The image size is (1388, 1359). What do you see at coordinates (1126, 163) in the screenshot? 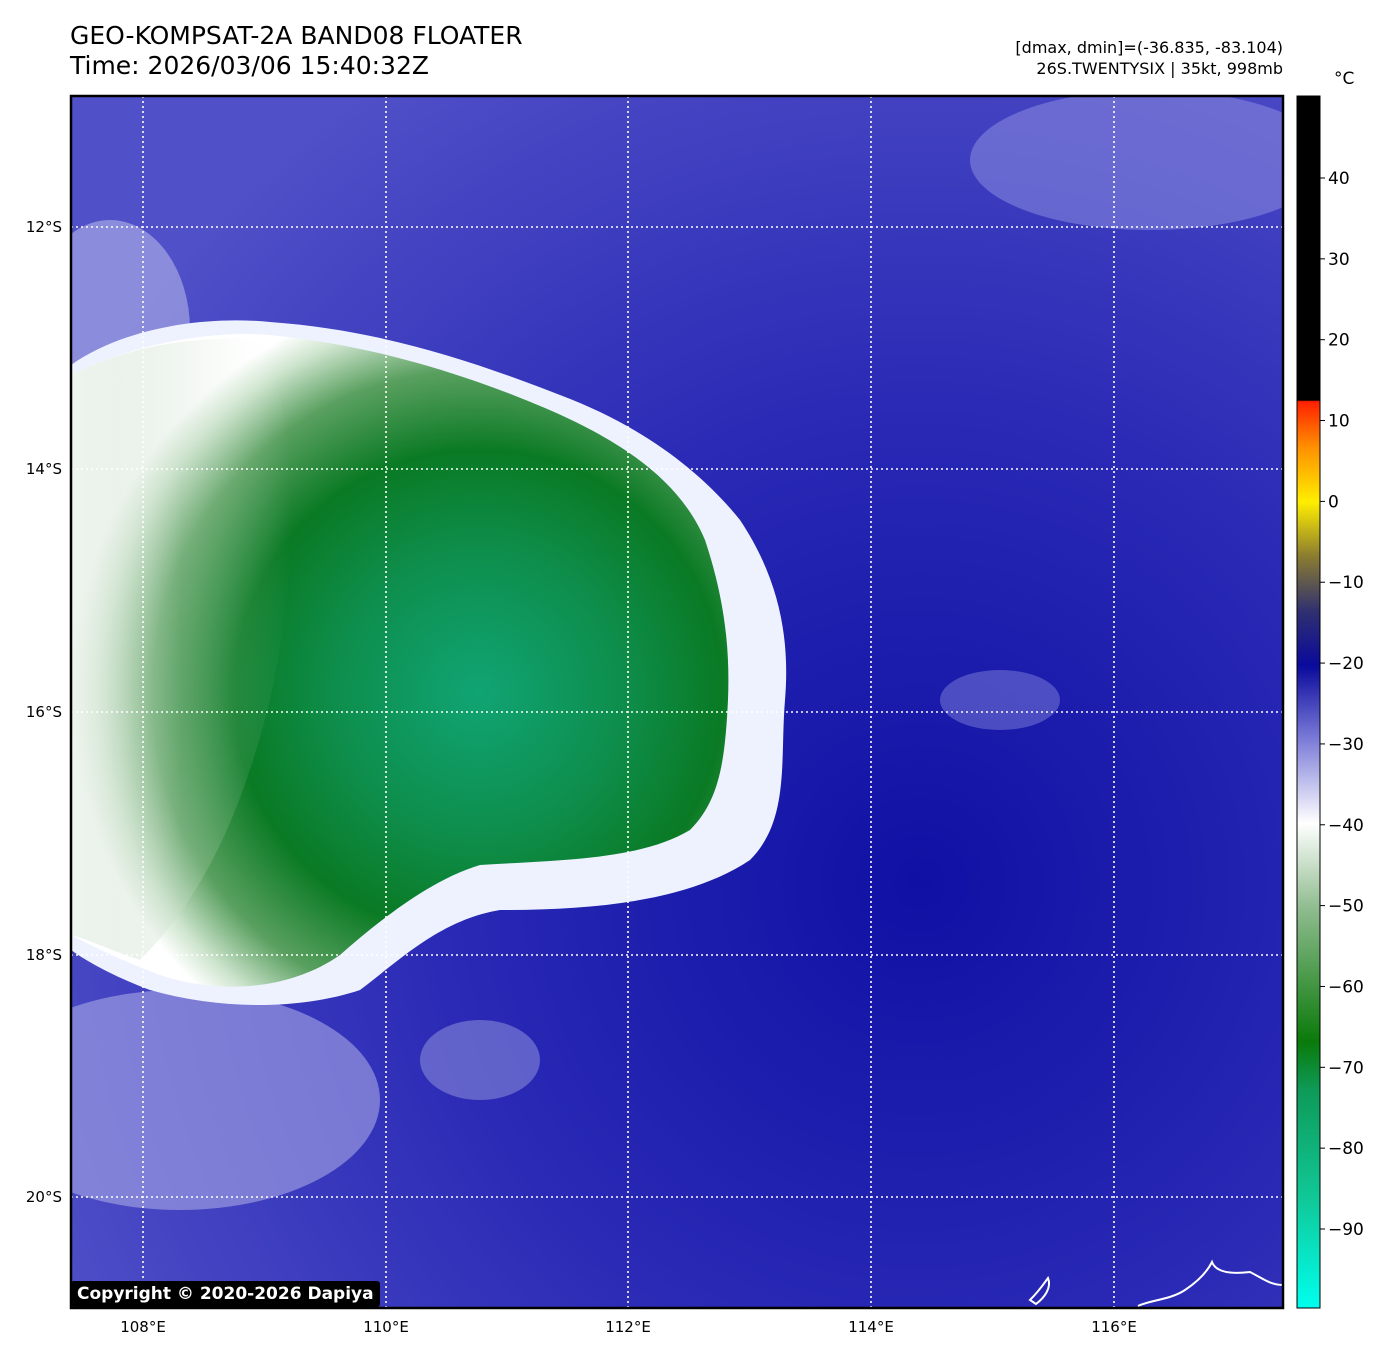
I see `upper-cloud-haze` at bounding box center [1126, 163].